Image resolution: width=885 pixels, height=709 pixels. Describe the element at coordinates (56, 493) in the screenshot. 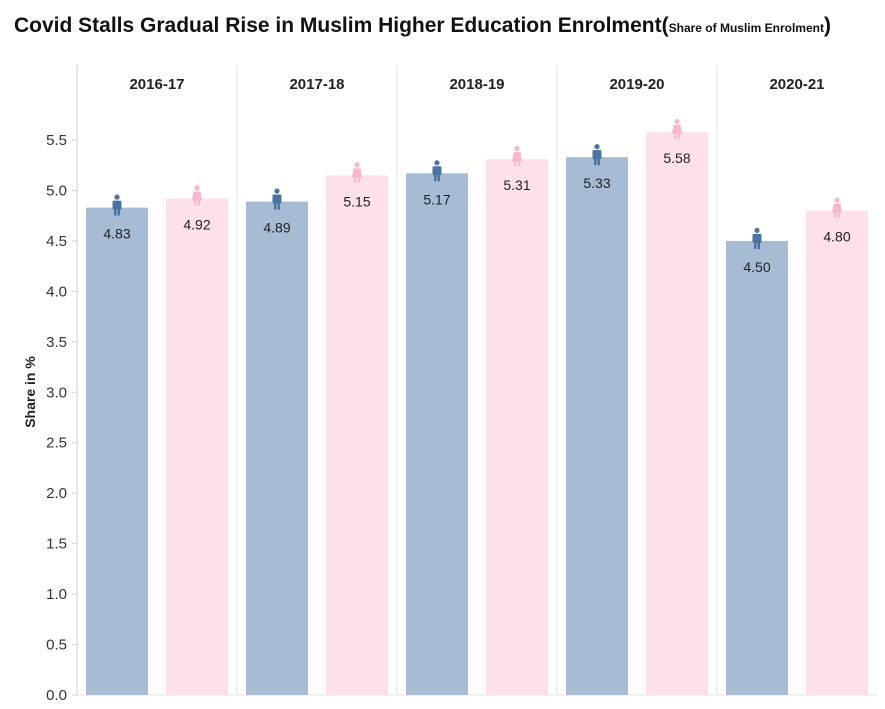

I see `y-tick-label: 2.0` at that location.